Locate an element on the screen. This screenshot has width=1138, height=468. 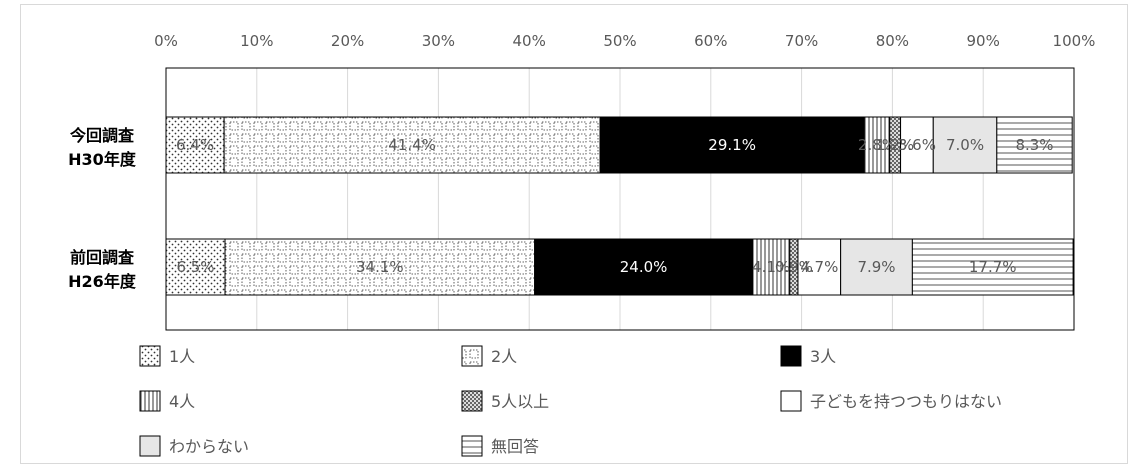
data-label: 0.9% is located at coordinates (794, 267).